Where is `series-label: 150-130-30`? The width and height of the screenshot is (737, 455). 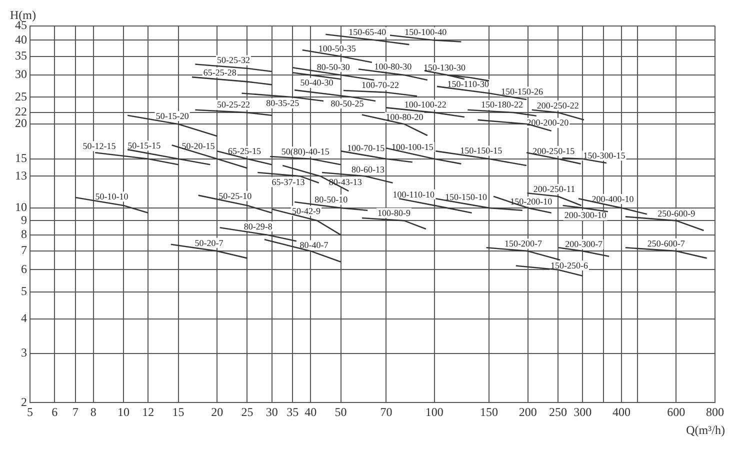
series-label: 150-130-30 is located at coordinates (445, 67).